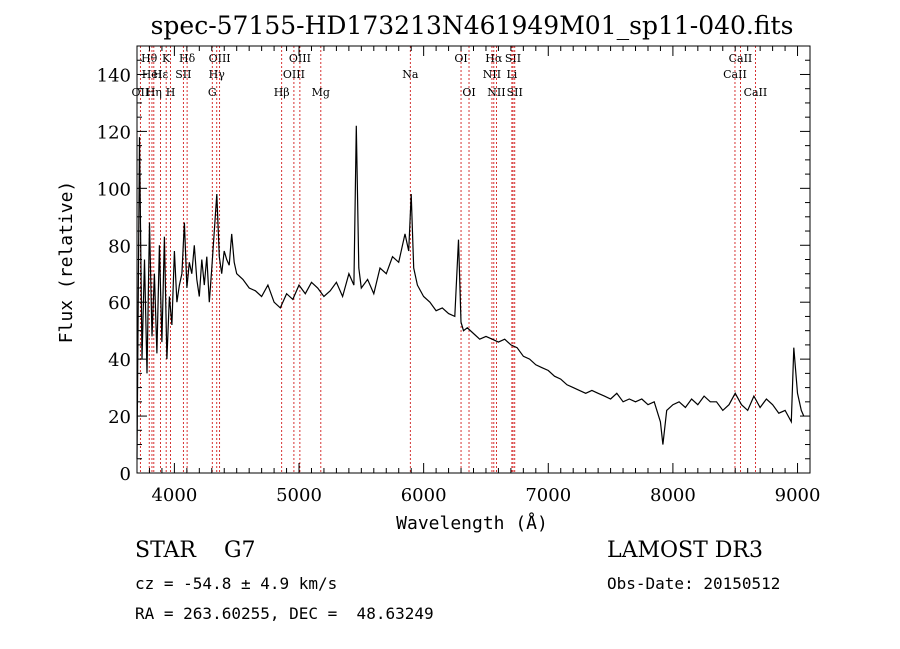  I want to click on spectral-line-label: Li, so click(511, 74).